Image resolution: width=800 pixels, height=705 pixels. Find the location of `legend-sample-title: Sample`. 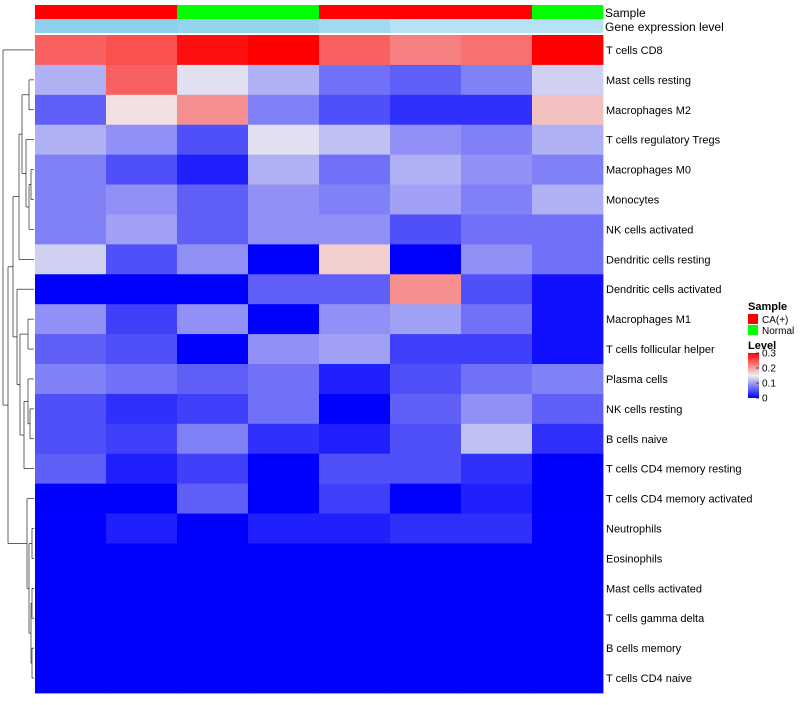

legend-sample-title: Sample is located at coordinates (767, 307).